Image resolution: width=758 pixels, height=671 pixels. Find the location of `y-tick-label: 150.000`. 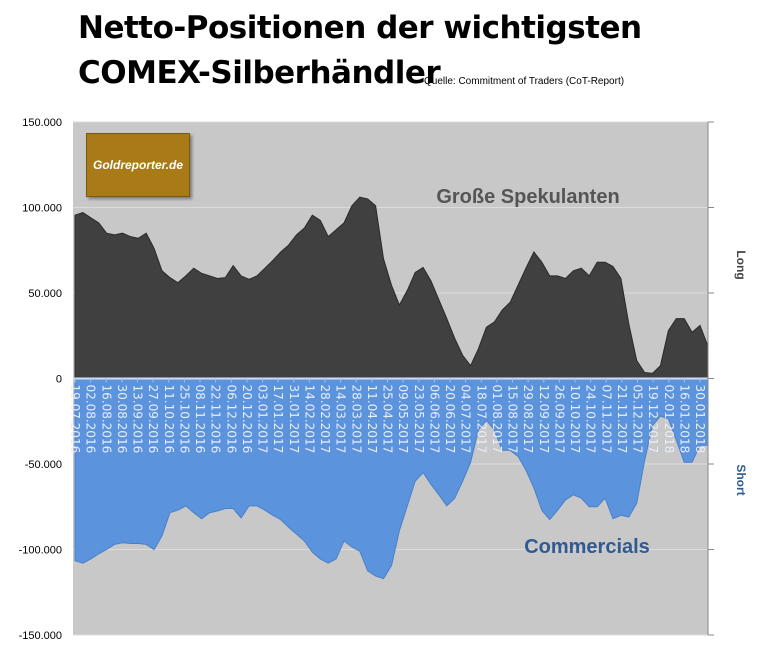

y-tick-label: 150.000 is located at coordinates (42, 123).